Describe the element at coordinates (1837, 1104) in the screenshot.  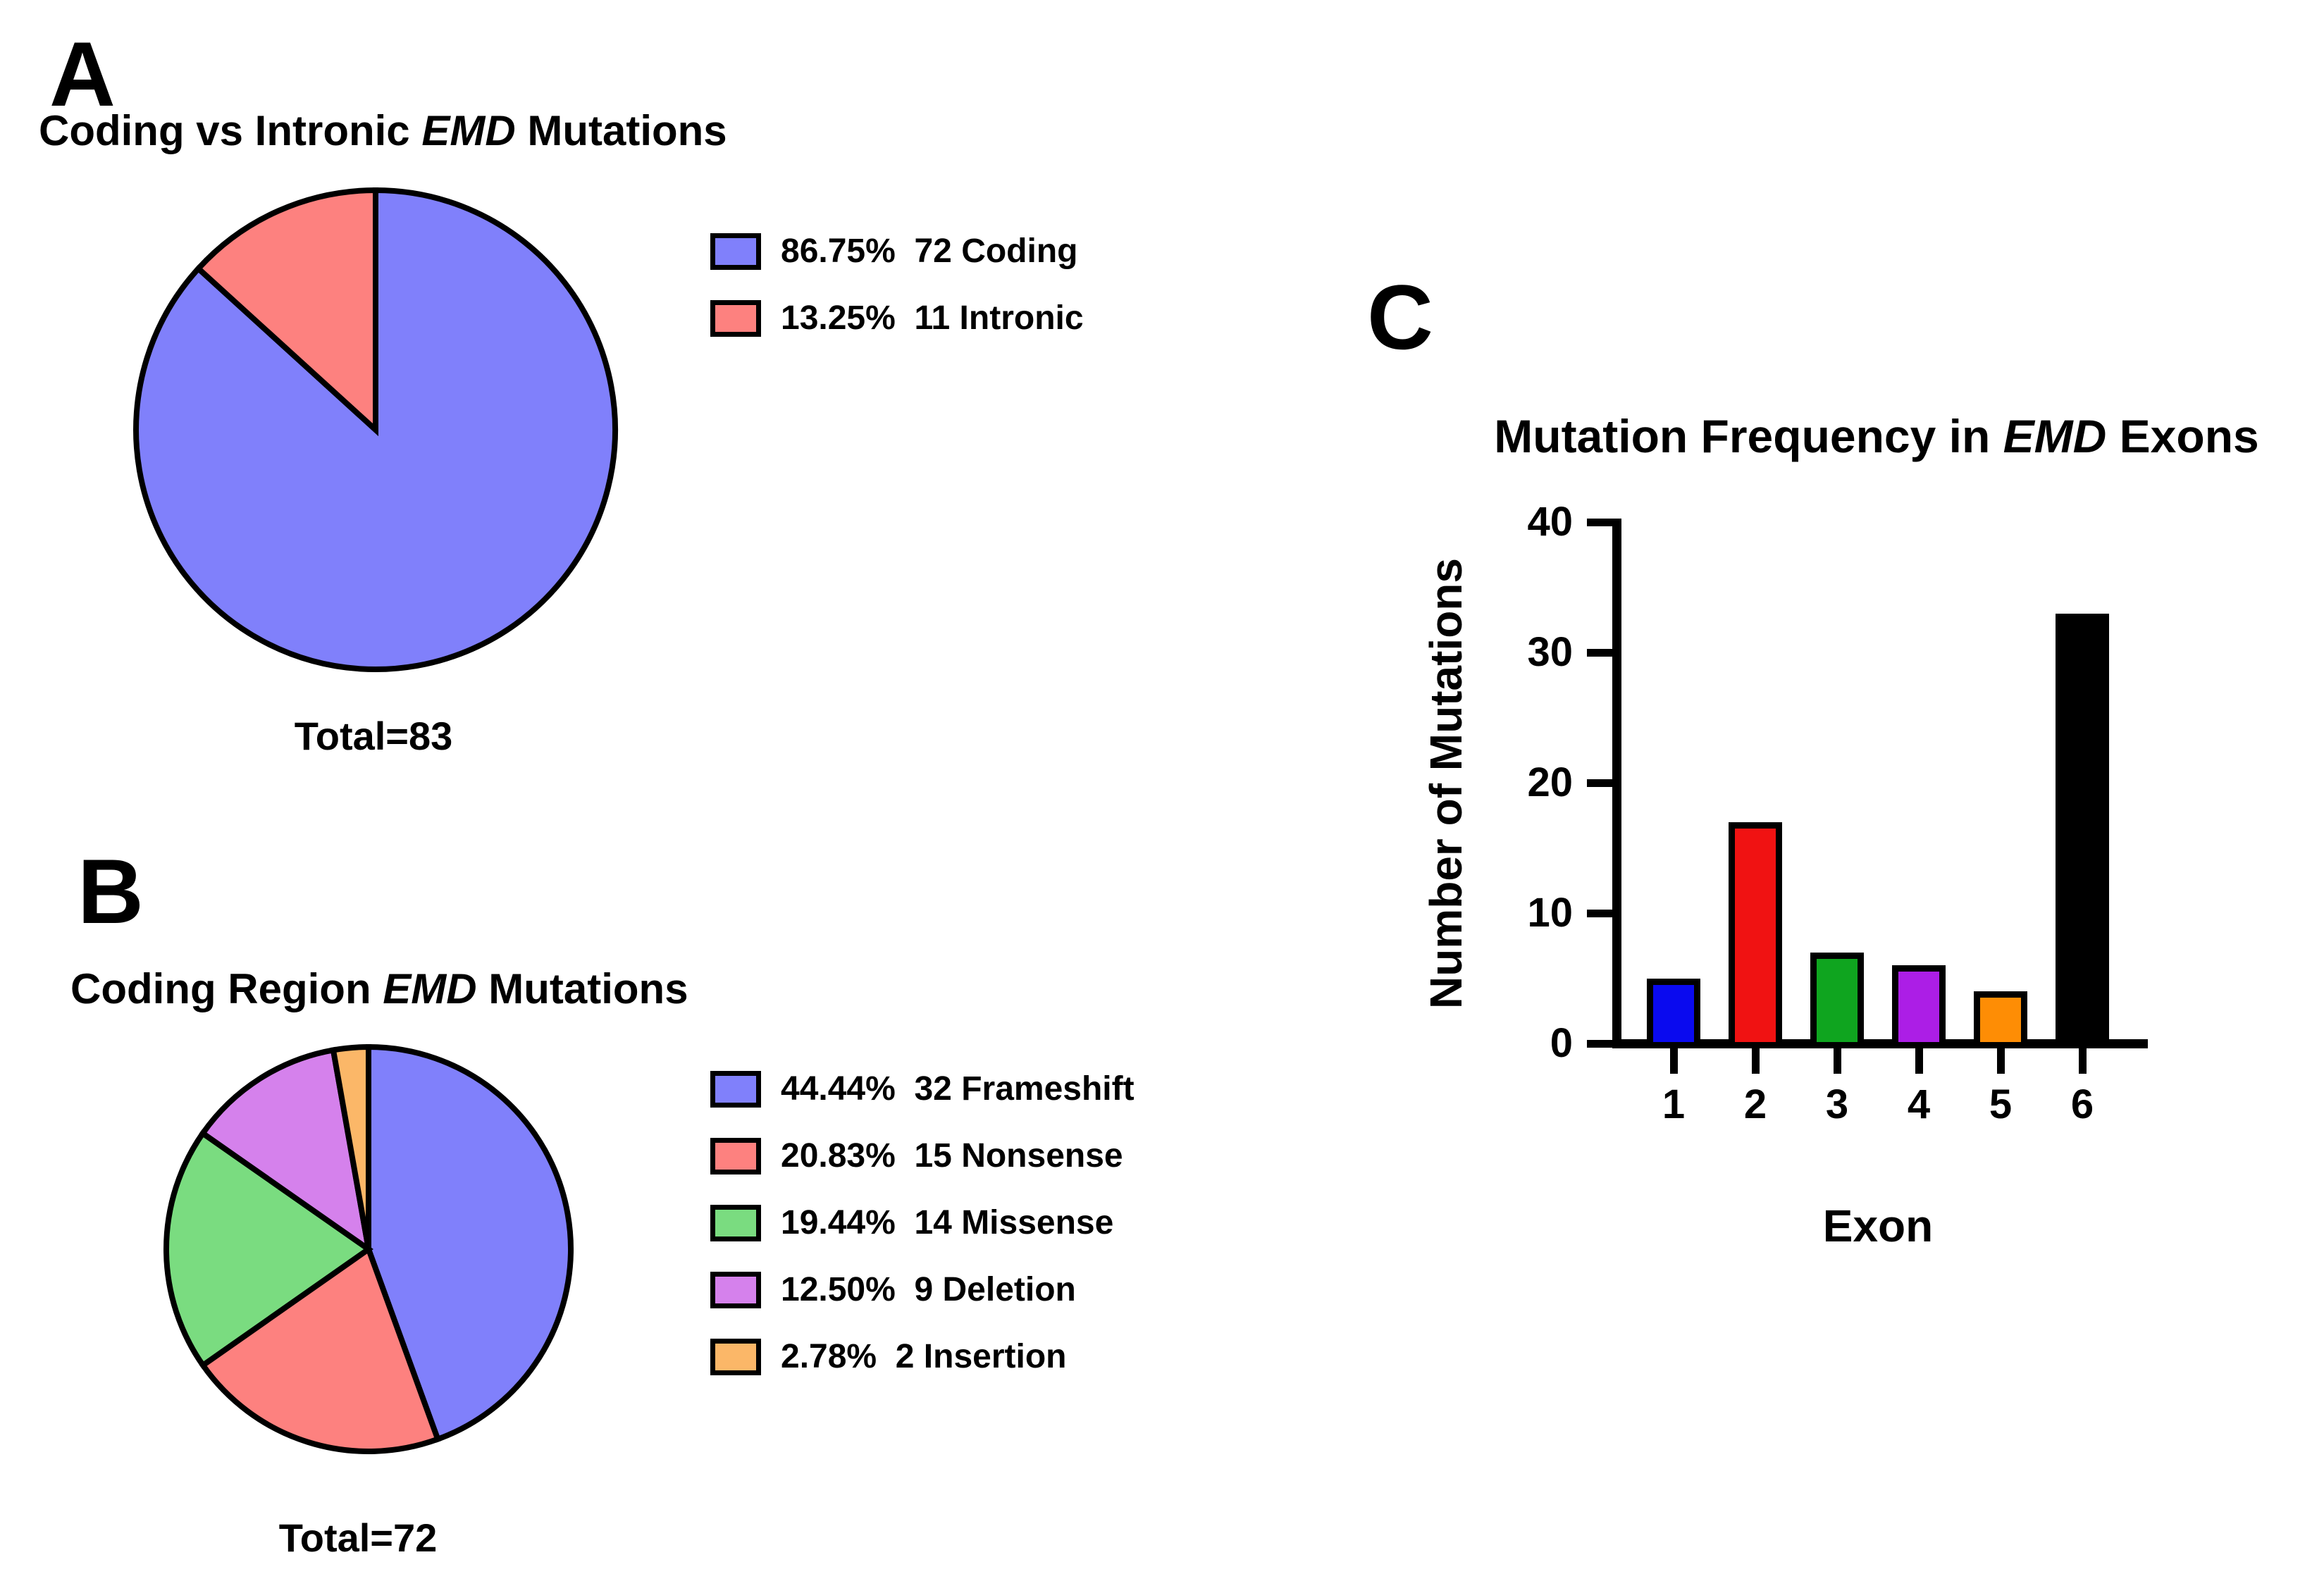
I see `x-tick-label-3: 3` at that location.